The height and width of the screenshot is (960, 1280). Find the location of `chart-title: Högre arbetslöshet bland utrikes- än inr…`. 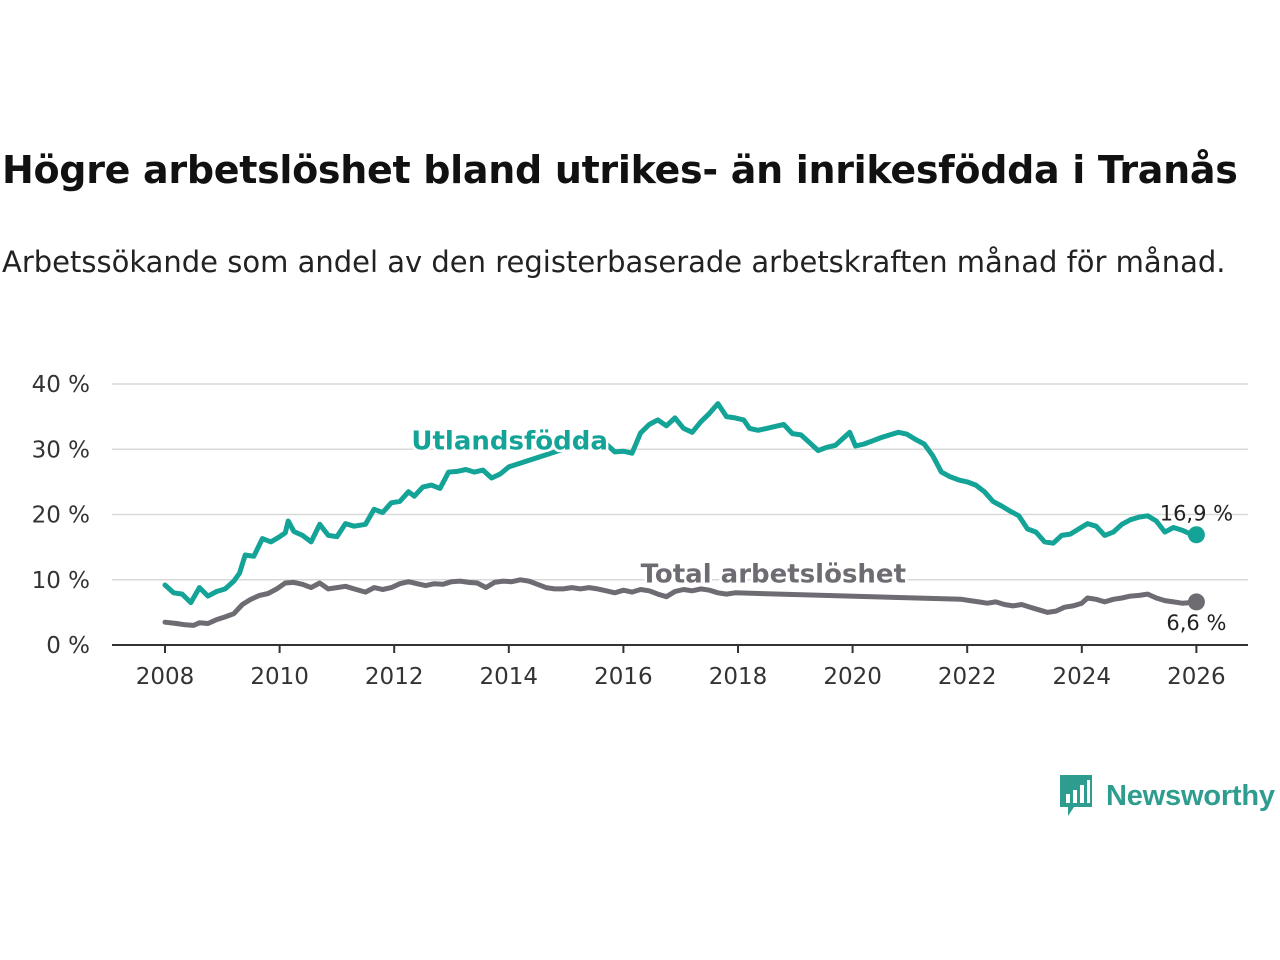

chart-title: Högre arbetslöshet bland utrikes- än inr… is located at coordinates (620, 170).